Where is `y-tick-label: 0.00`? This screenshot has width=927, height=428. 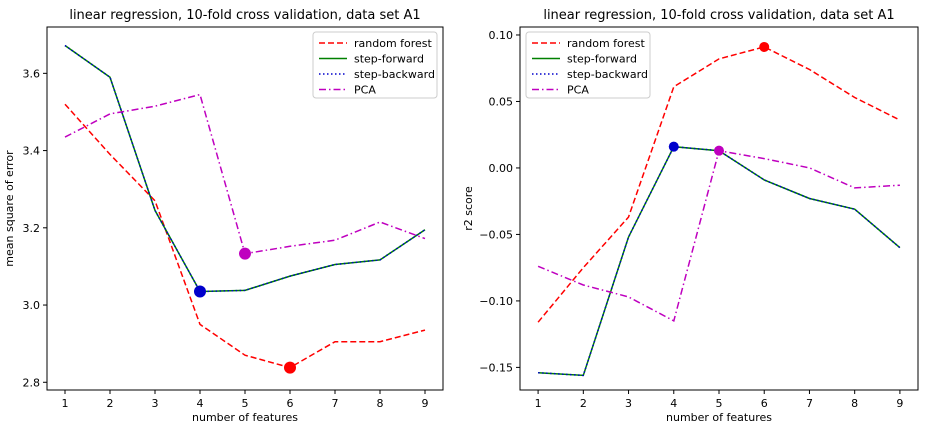 y-tick-label: 0.00 is located at coordinates (501, 168).